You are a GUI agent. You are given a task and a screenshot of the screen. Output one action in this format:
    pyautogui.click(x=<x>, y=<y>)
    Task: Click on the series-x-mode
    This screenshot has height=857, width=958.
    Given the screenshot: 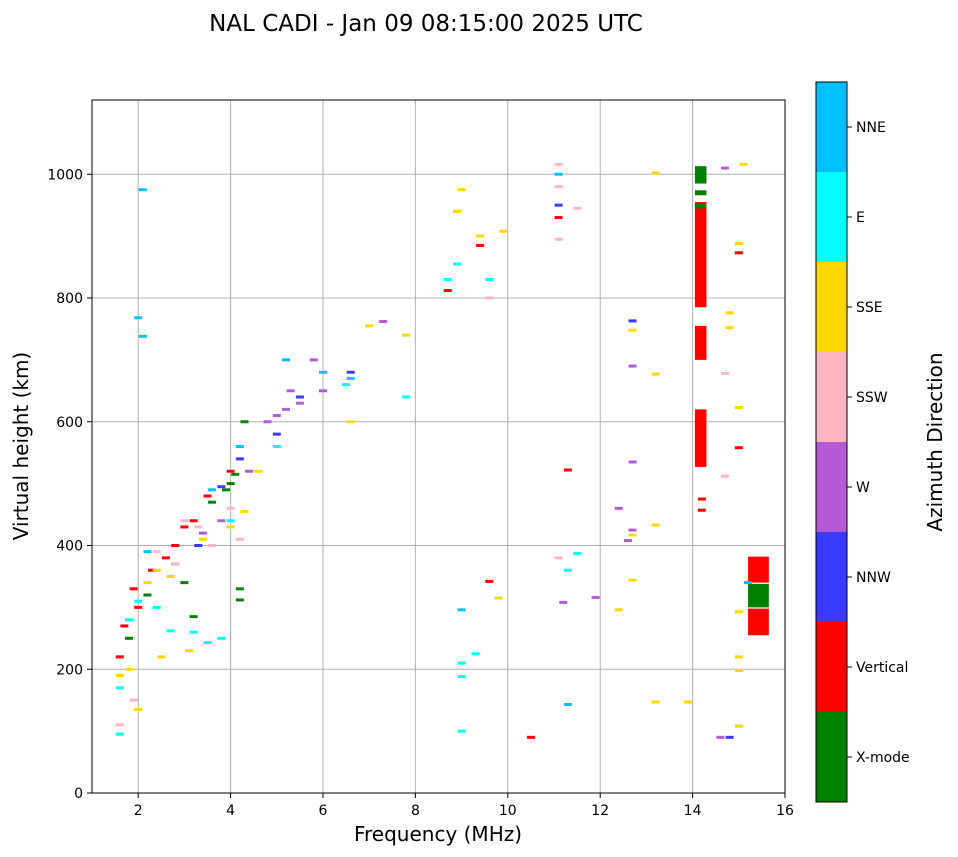 What is the action you would take?
    pyautogui.click(x=186, y=530)
    